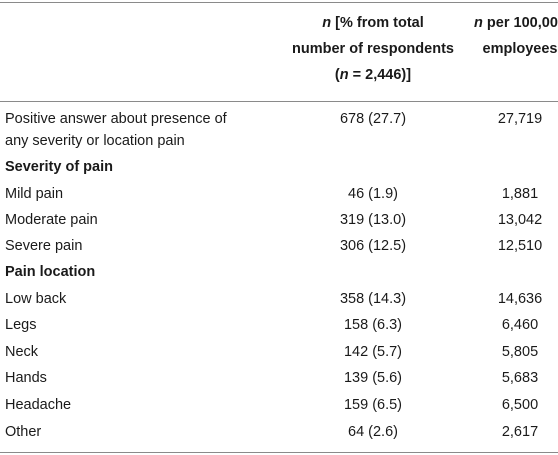  I want to click on row-label: Headache, so click(38, 405).